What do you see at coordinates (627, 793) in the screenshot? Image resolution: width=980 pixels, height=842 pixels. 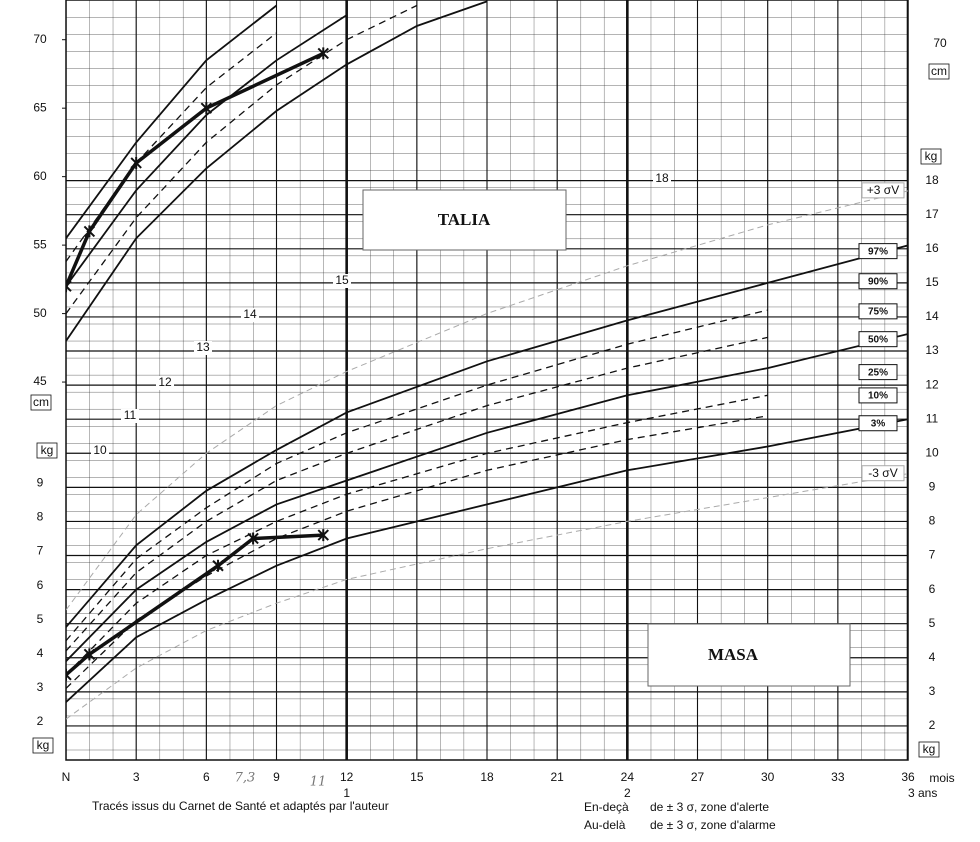 I see `year-label: 2` at bounding box center [627, 793].